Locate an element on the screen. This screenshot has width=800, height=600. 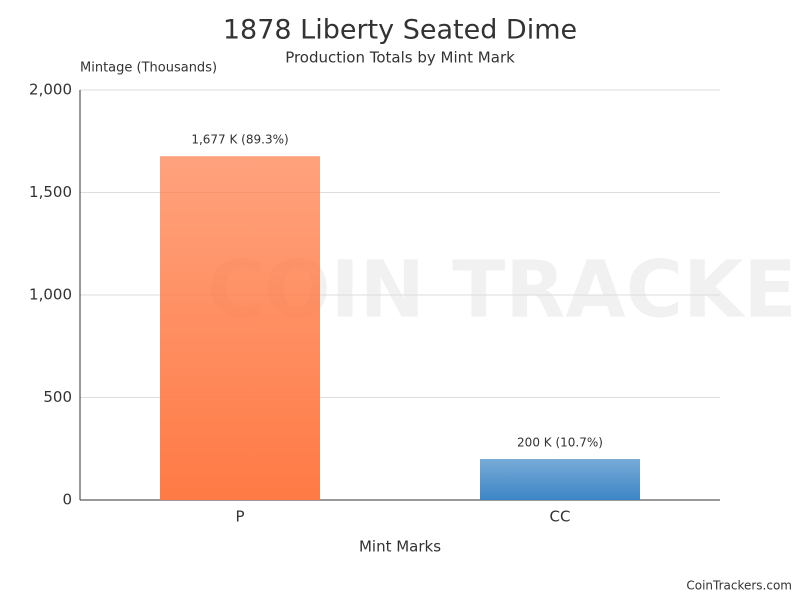
y-tick-label: 2,000 is located at coordinates (50, 90).